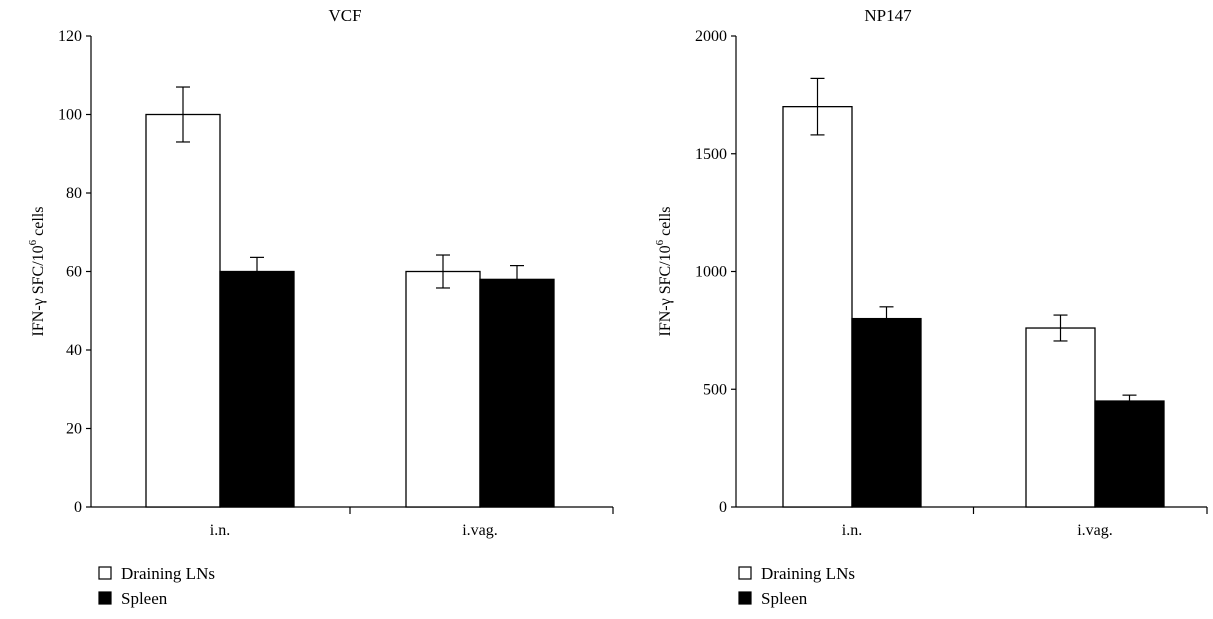  Describe the element at coordinates (74, 429) in the screenshot. I see `y-tick-label: 20` at that location.